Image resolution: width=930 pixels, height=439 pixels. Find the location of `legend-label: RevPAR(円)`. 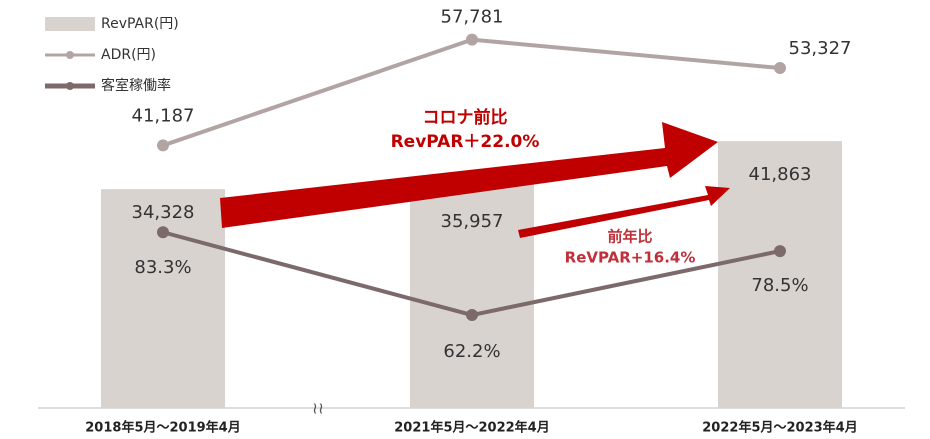

legend-label: RevPAR(円) is located at coordinates (140, 24).